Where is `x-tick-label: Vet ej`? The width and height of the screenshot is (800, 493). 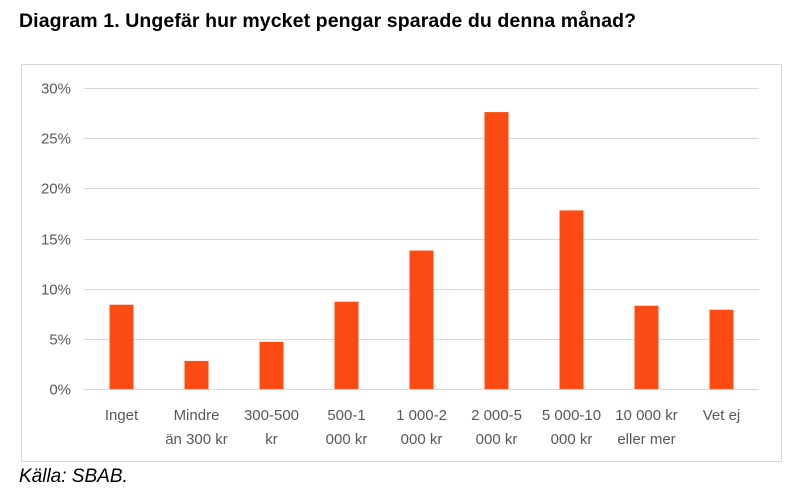 x-tick-label: Vet ej is located at coordinates (722, 415).